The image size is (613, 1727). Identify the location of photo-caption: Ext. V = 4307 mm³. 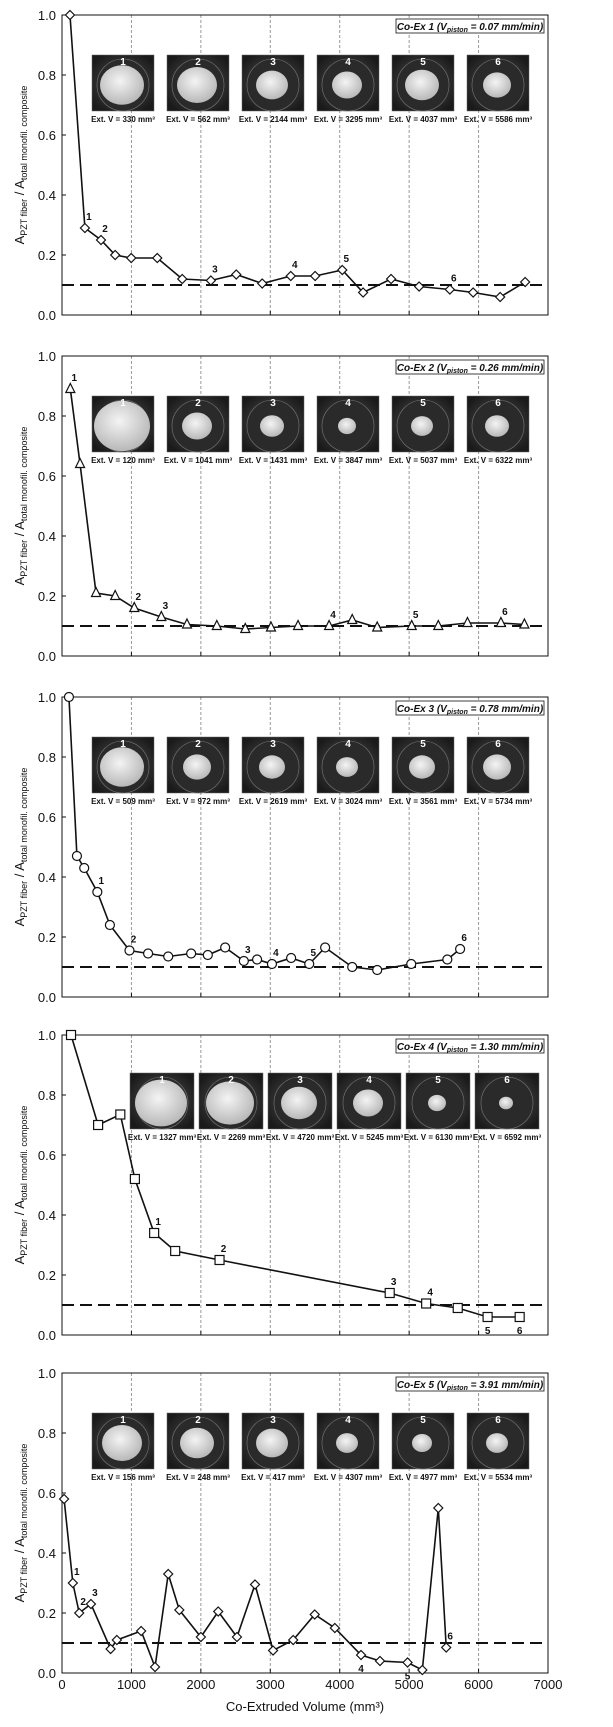
(348, 1477).